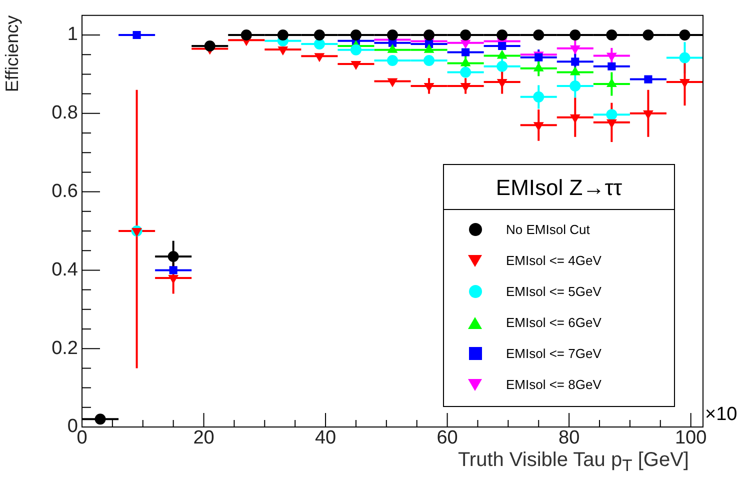  I want to click on legend-label: EMIsol <= 4GeV, so click(554, 260).